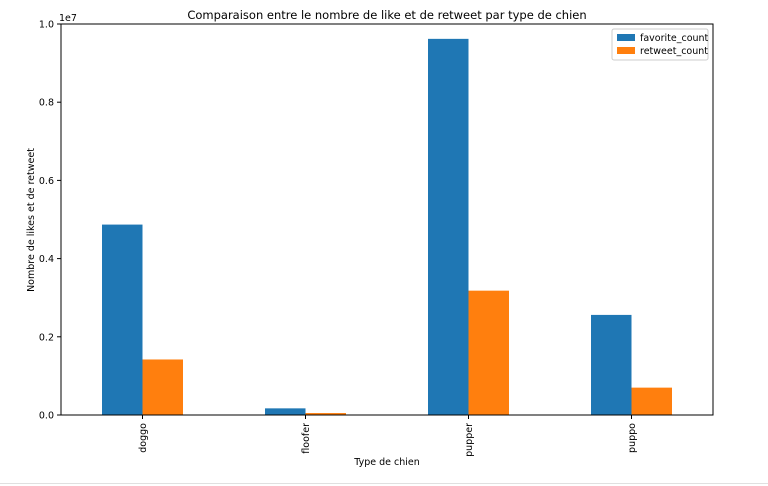 This screenshot has height=486, width=768. Describe the element at coordinates (46, 337) in the screenshot. I see `y-tick-label: 0.2` at that location.